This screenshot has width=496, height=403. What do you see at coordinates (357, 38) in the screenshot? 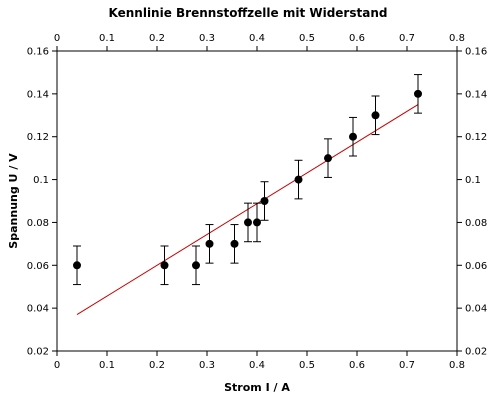
I see `x-tick-label-top: 0.6` at bounding box center [357, 38].